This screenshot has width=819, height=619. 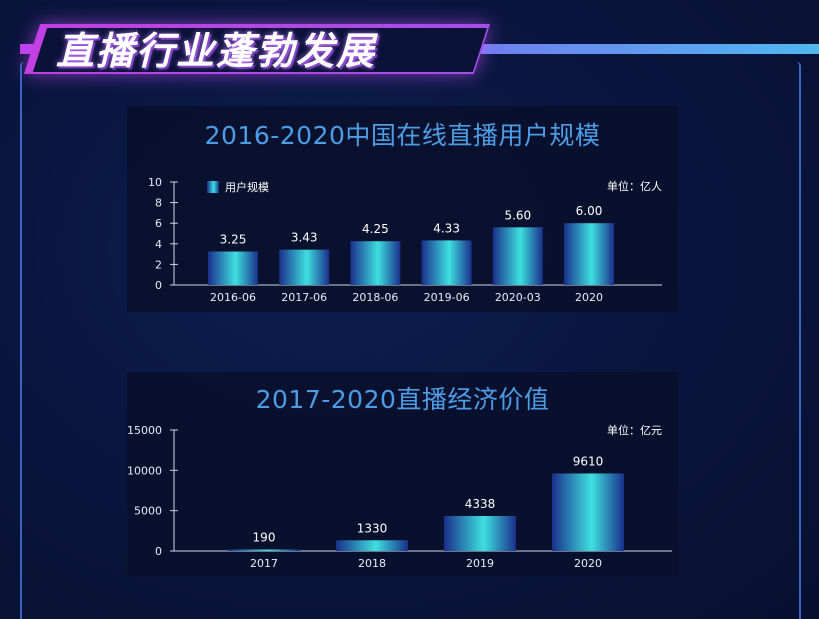 What do you see at coordinates (517, 215) in the screenshot?
I see `data-label: 5.60` at bounding box center [517, 215].